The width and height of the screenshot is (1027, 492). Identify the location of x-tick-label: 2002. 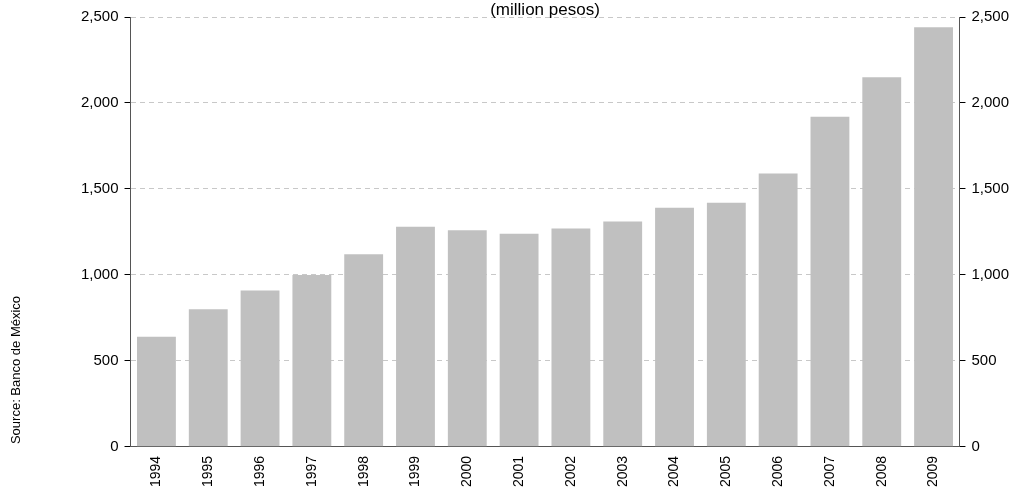
(569, 471).